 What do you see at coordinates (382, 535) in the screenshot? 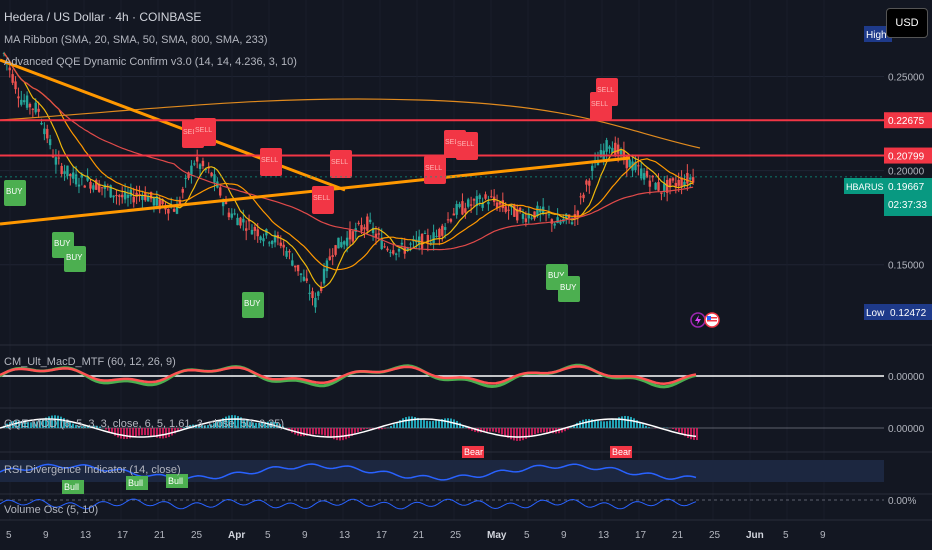
I see `time-tick: 17` at bounding box center [382, 535].